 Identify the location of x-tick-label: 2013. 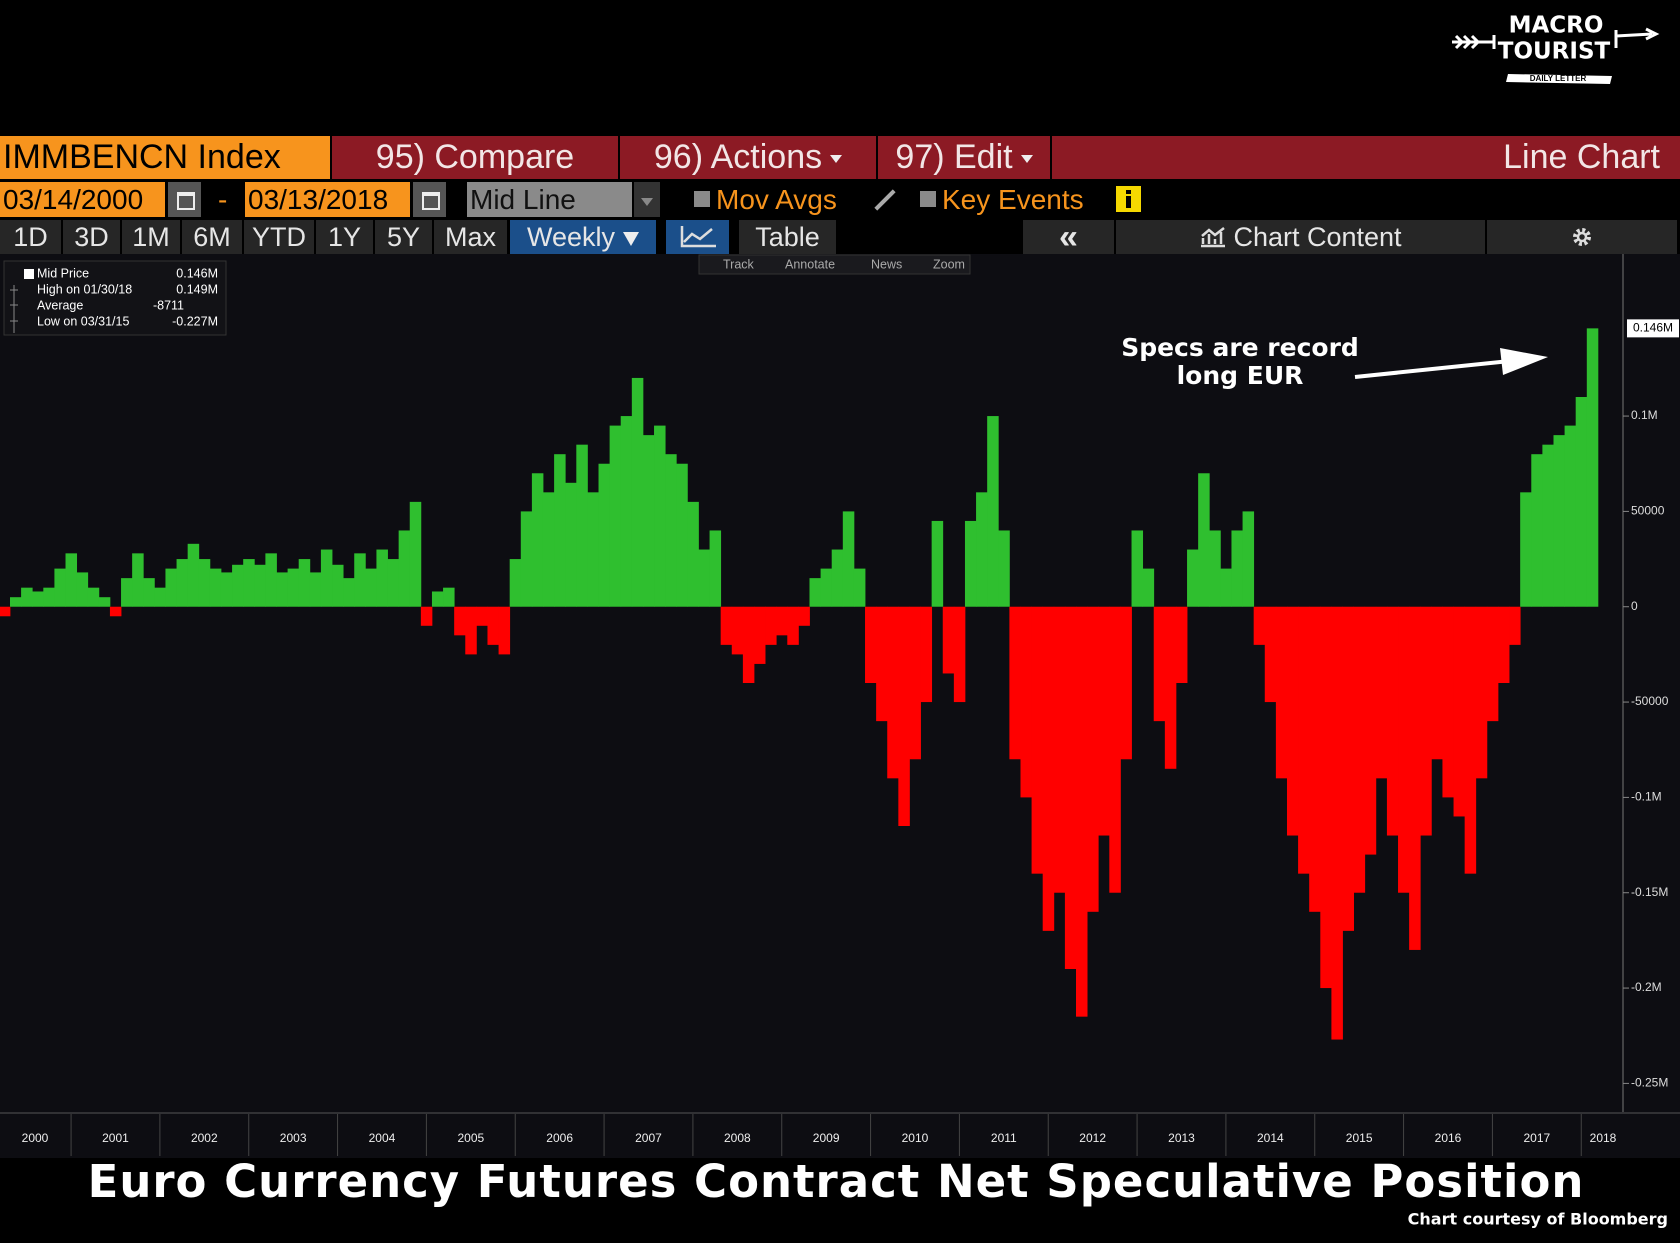
(1181, 1138).